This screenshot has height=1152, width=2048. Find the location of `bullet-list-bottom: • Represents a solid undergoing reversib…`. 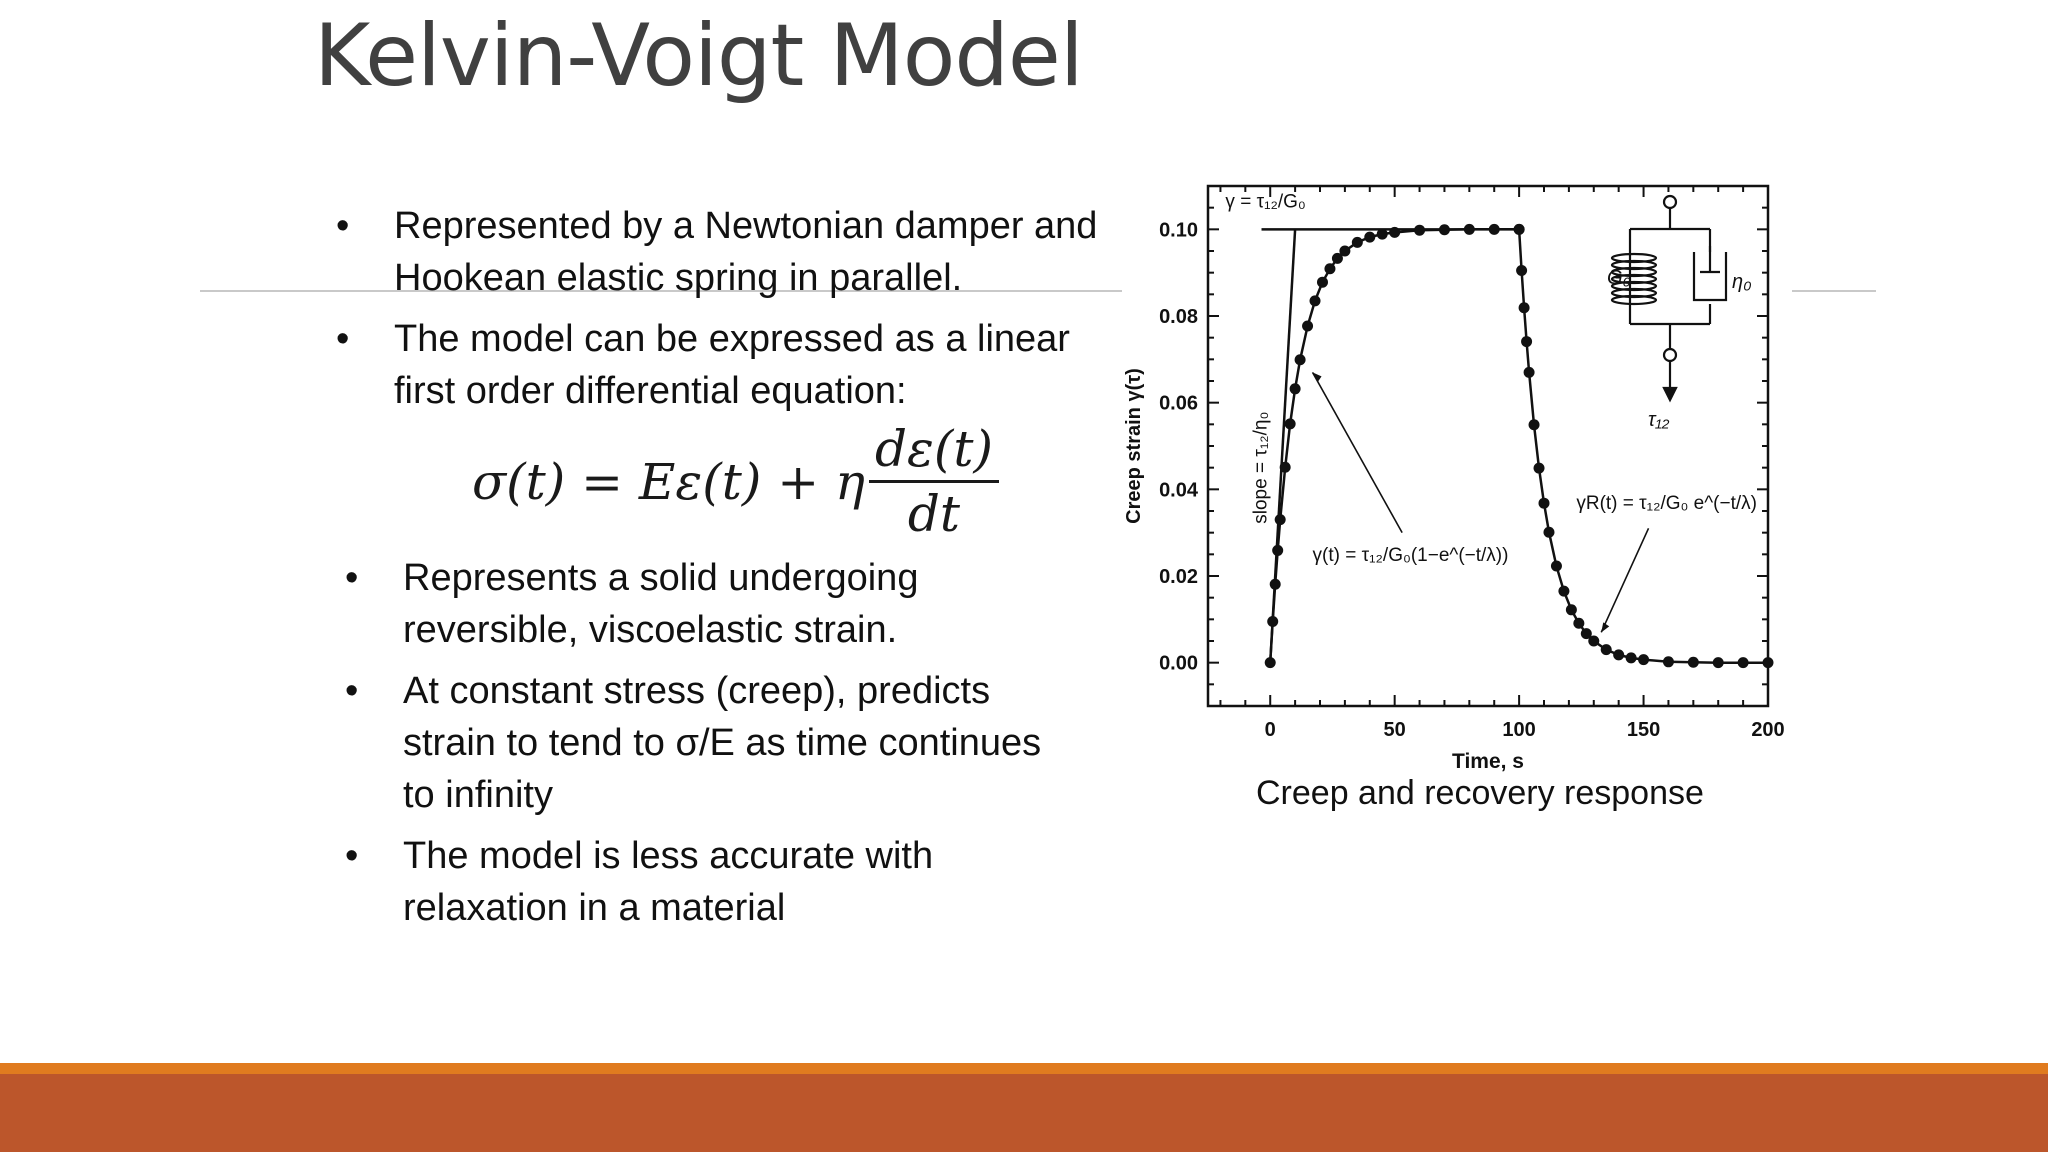

bullet-list-bottom: • Represents a solid undergoing reversib… is located at coordinates (724, 747).